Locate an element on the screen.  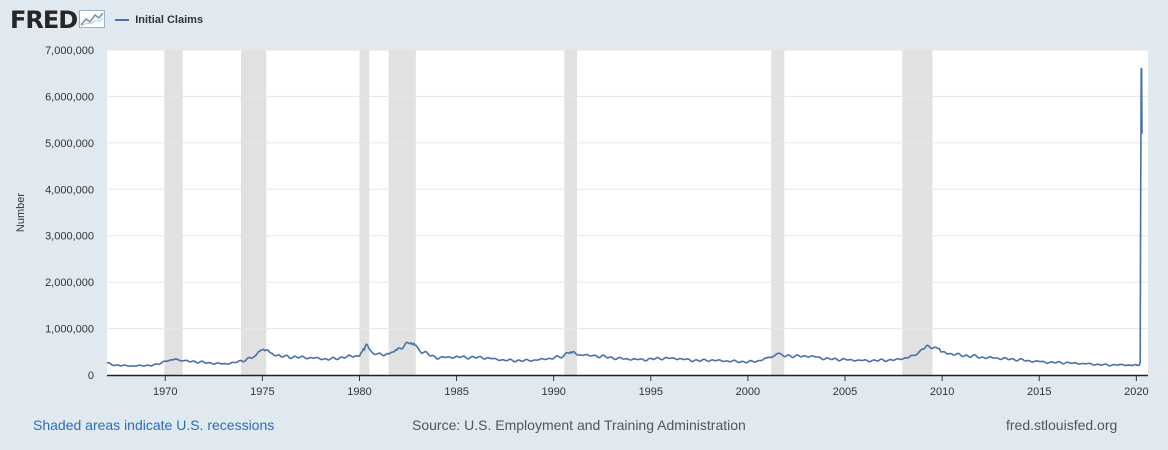
y-tick-label: 1,000,000 is located at coordinates (69, 330).